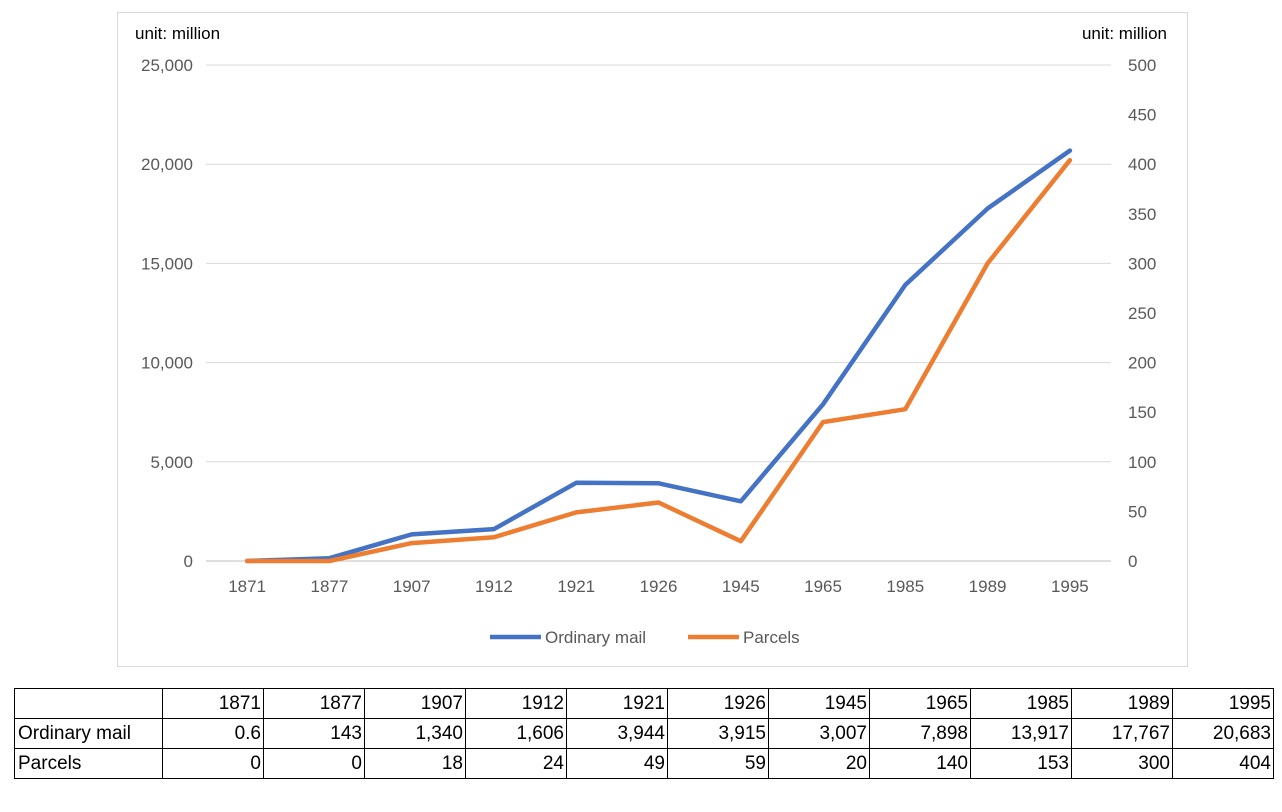 The height and width of the screenshot is (812, 1282). I want to click on table-cell: 1,606, so click(516, 733).